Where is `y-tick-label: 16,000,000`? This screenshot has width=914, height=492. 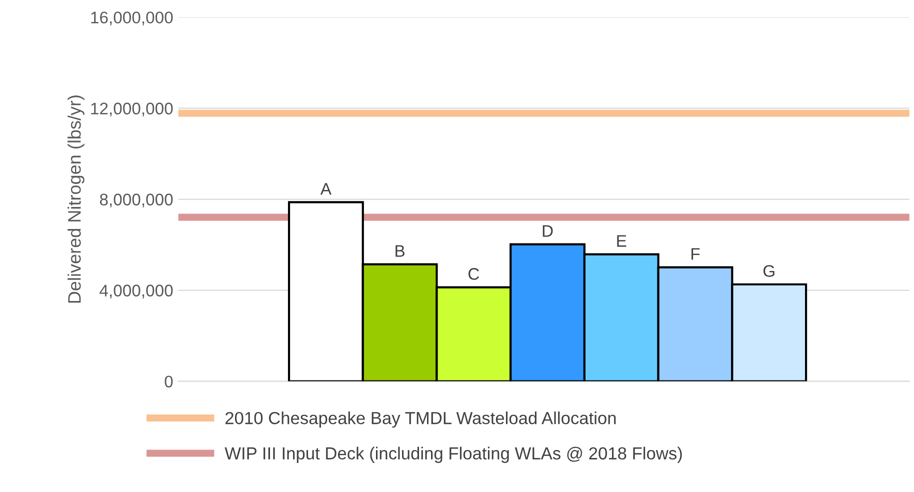 y-tick-label: 16,000,000 is located at coordinates (132, 19).